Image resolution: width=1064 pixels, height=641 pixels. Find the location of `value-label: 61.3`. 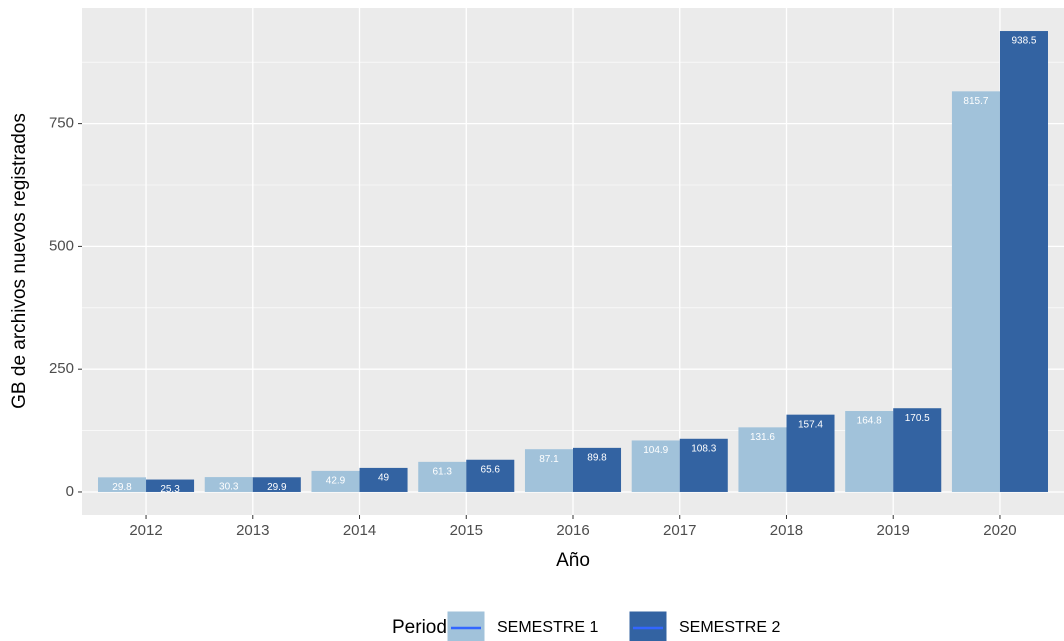

value-label: 61.3 is located at coordinates (443, 471).